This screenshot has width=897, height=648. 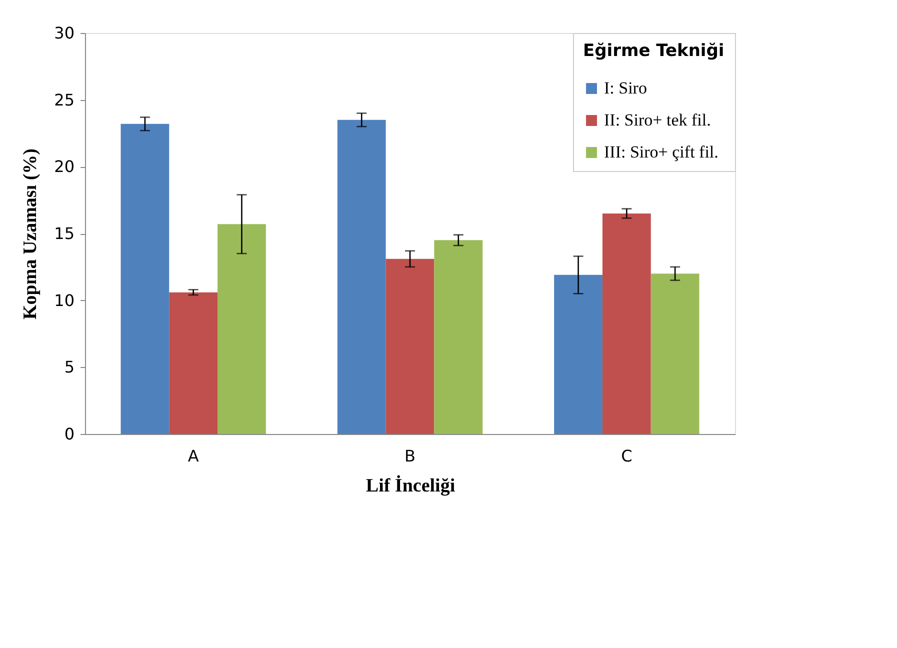 I want to click on x-tick-label: A, so click(x=193, y=456).